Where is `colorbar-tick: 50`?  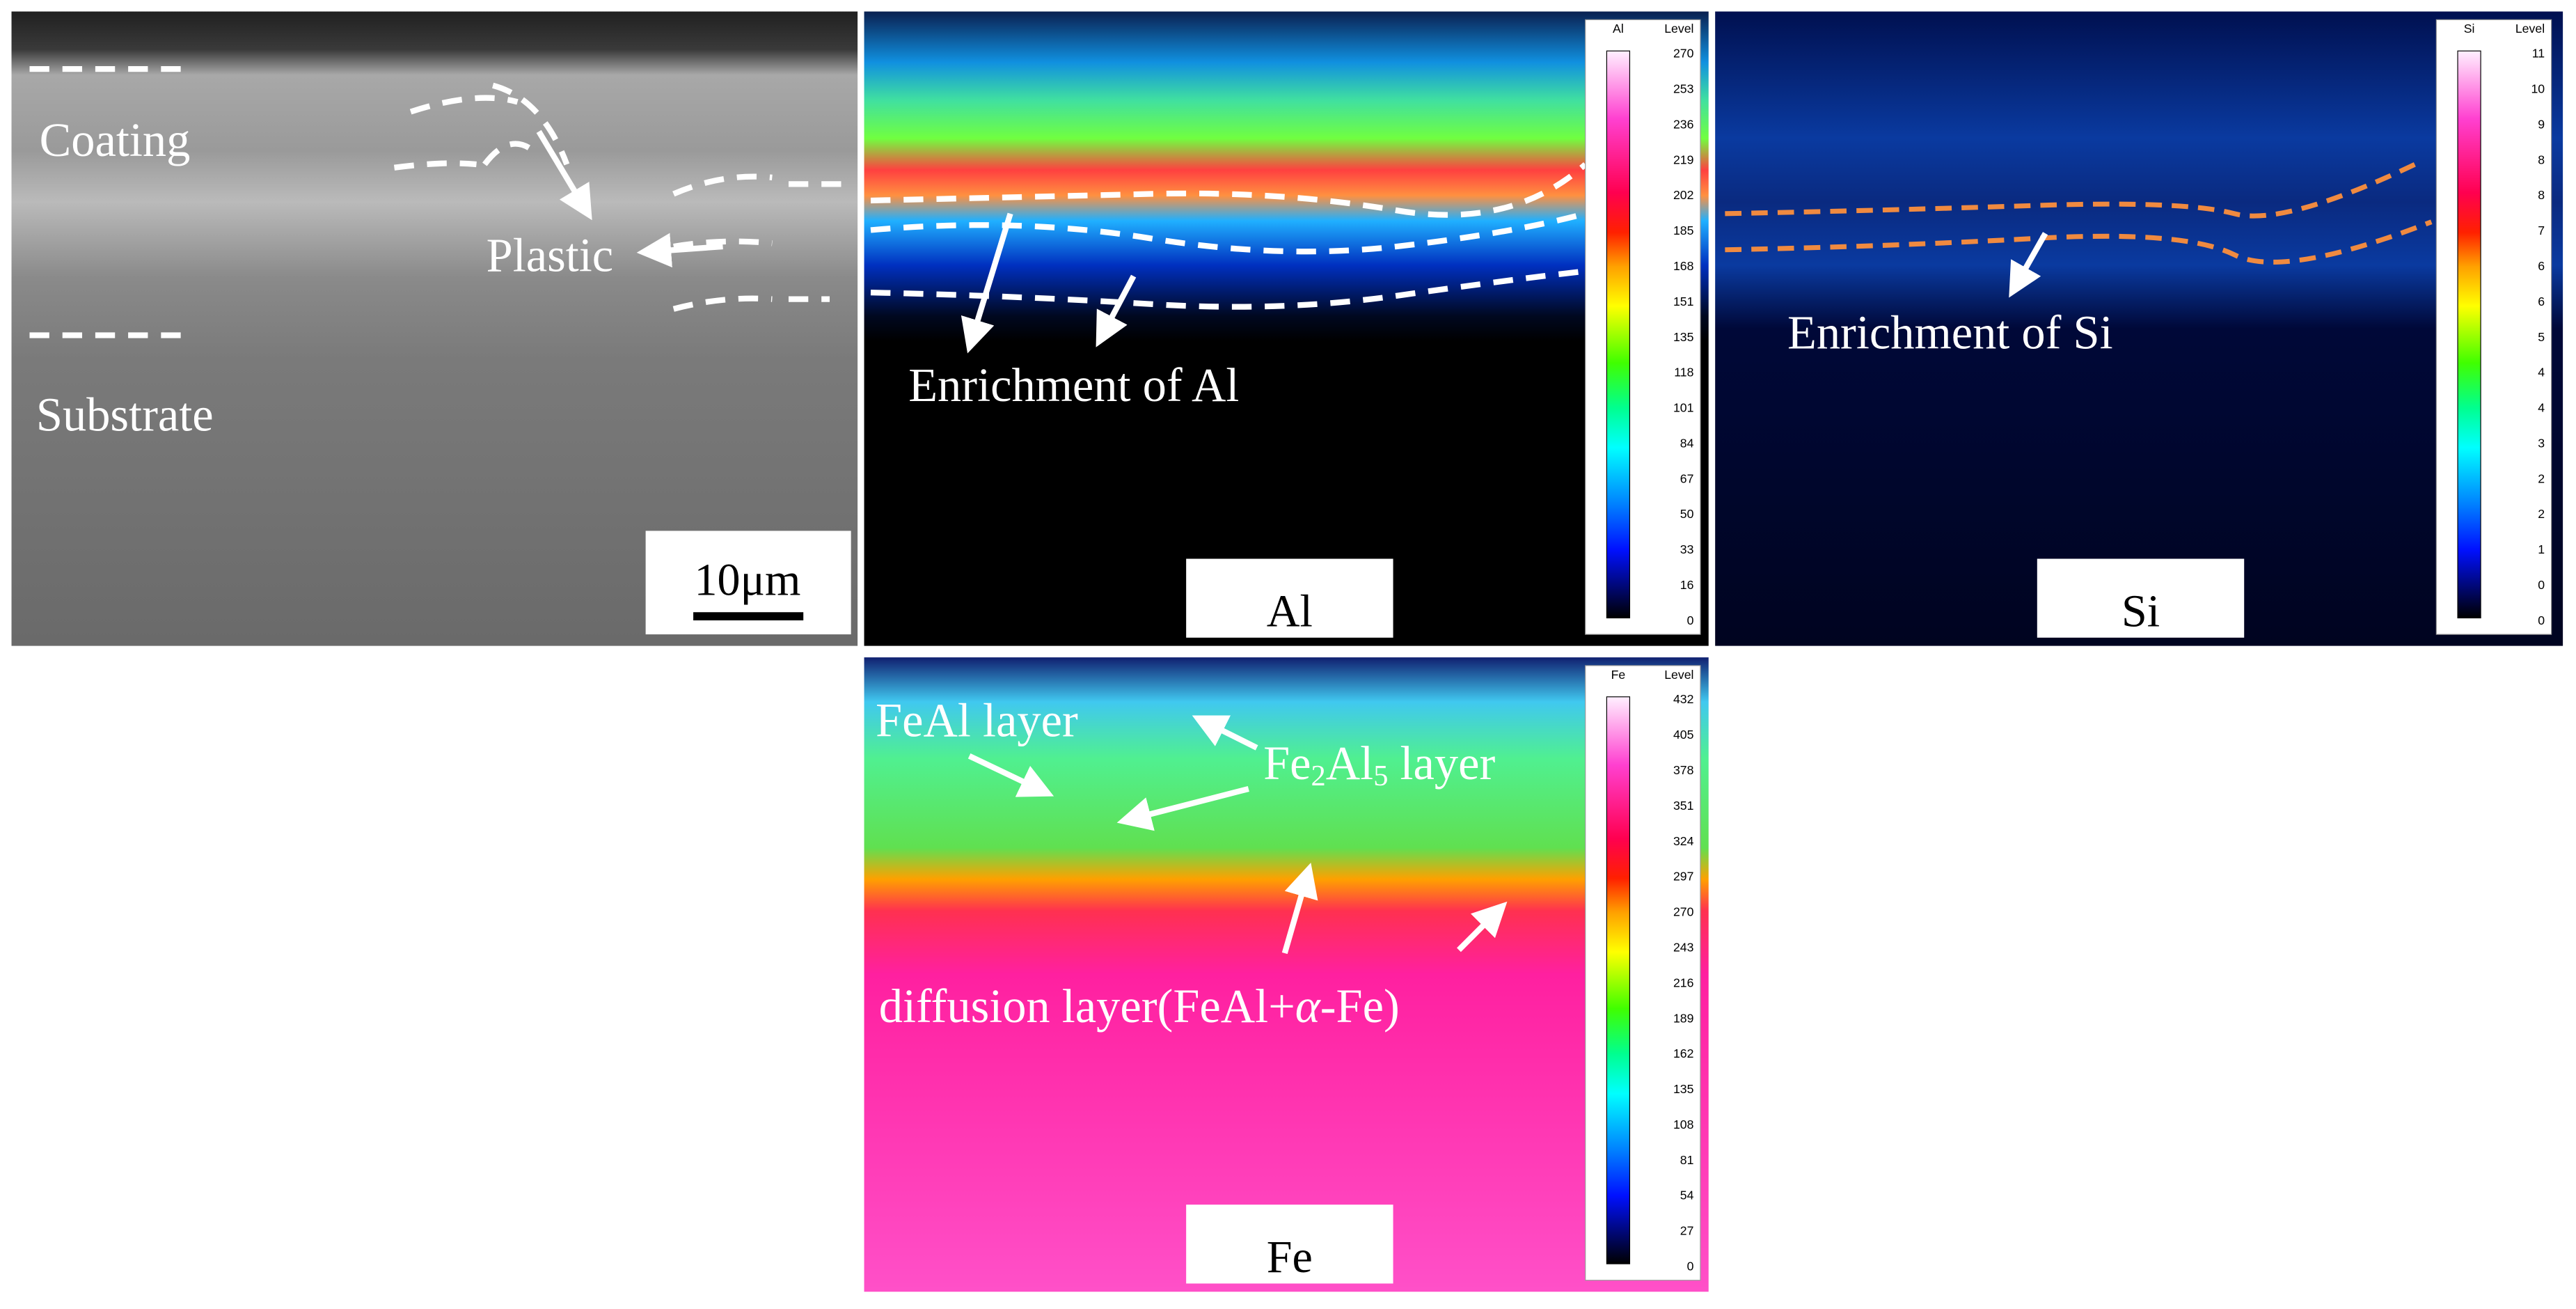 colorbar-tick: 50 is located at coordinates (1687, 514).